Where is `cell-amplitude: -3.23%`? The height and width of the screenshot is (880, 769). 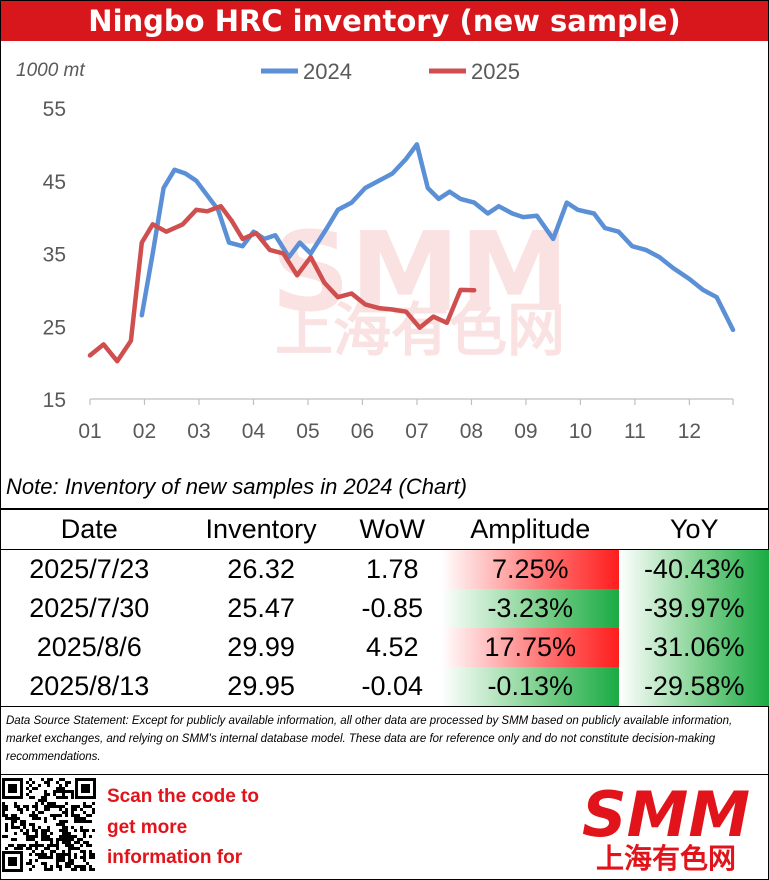 cell-amplitude: -3.23% is located at coordinates (530, 608).